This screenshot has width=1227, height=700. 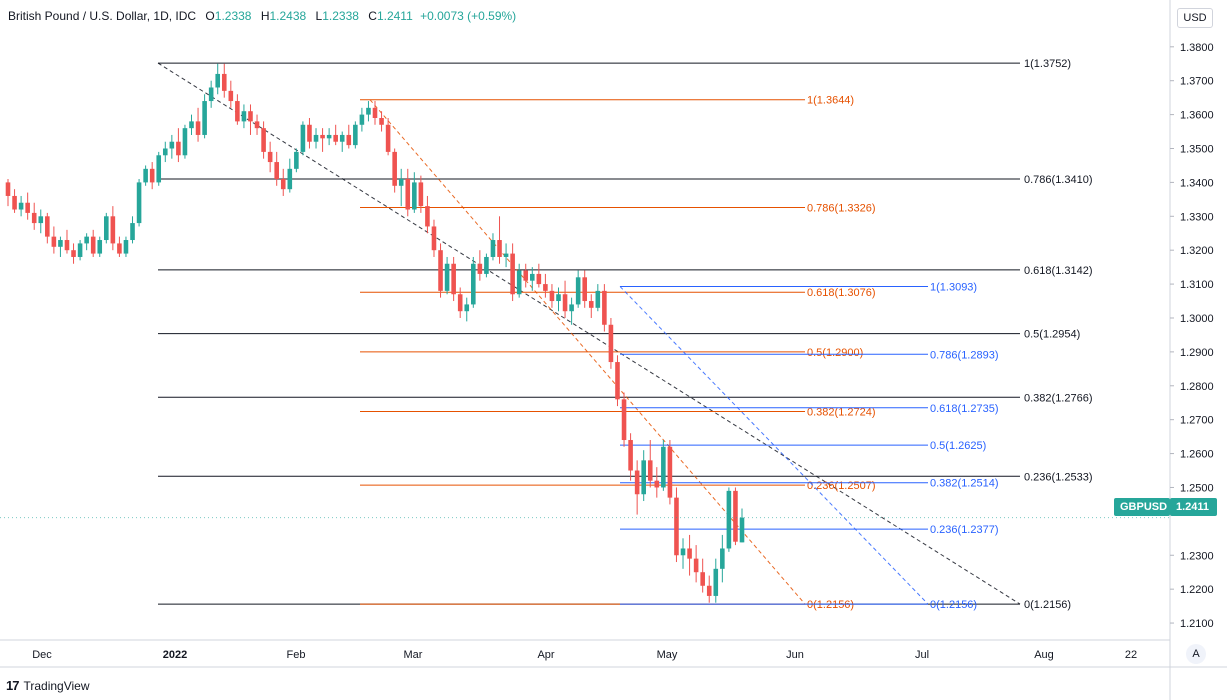 I want to click on fib-level-label: 0.5(1.2625), so click(x=958, y=446).